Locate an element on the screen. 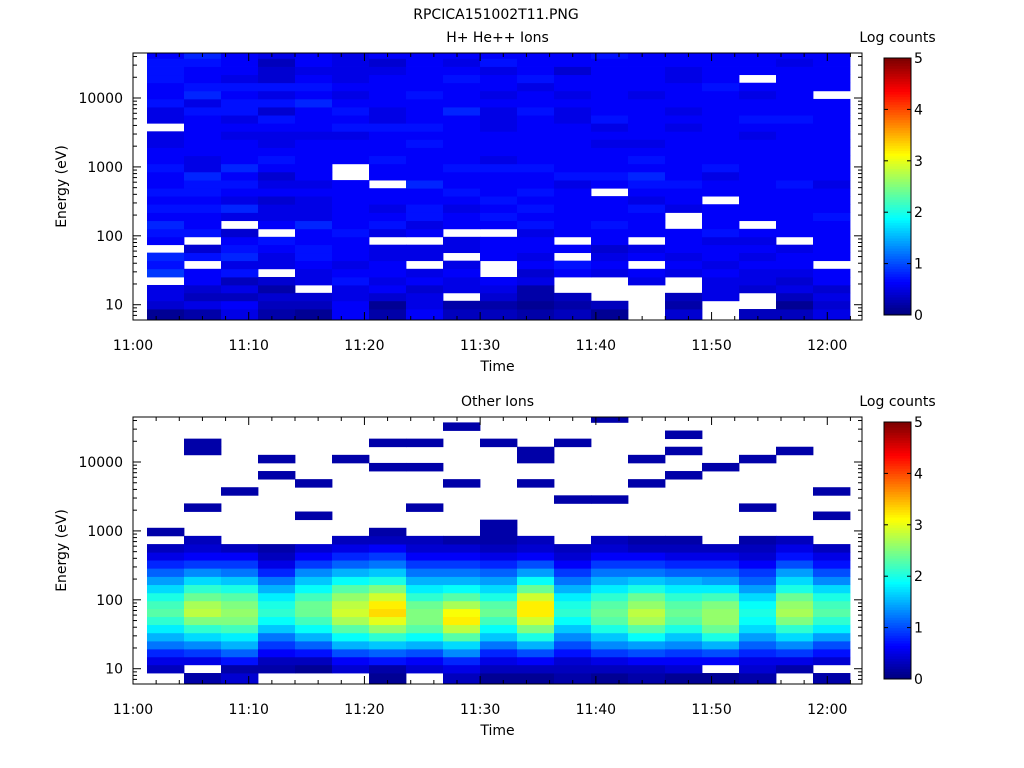  y-tick-label: 100 is located at coordinates (109, 601).